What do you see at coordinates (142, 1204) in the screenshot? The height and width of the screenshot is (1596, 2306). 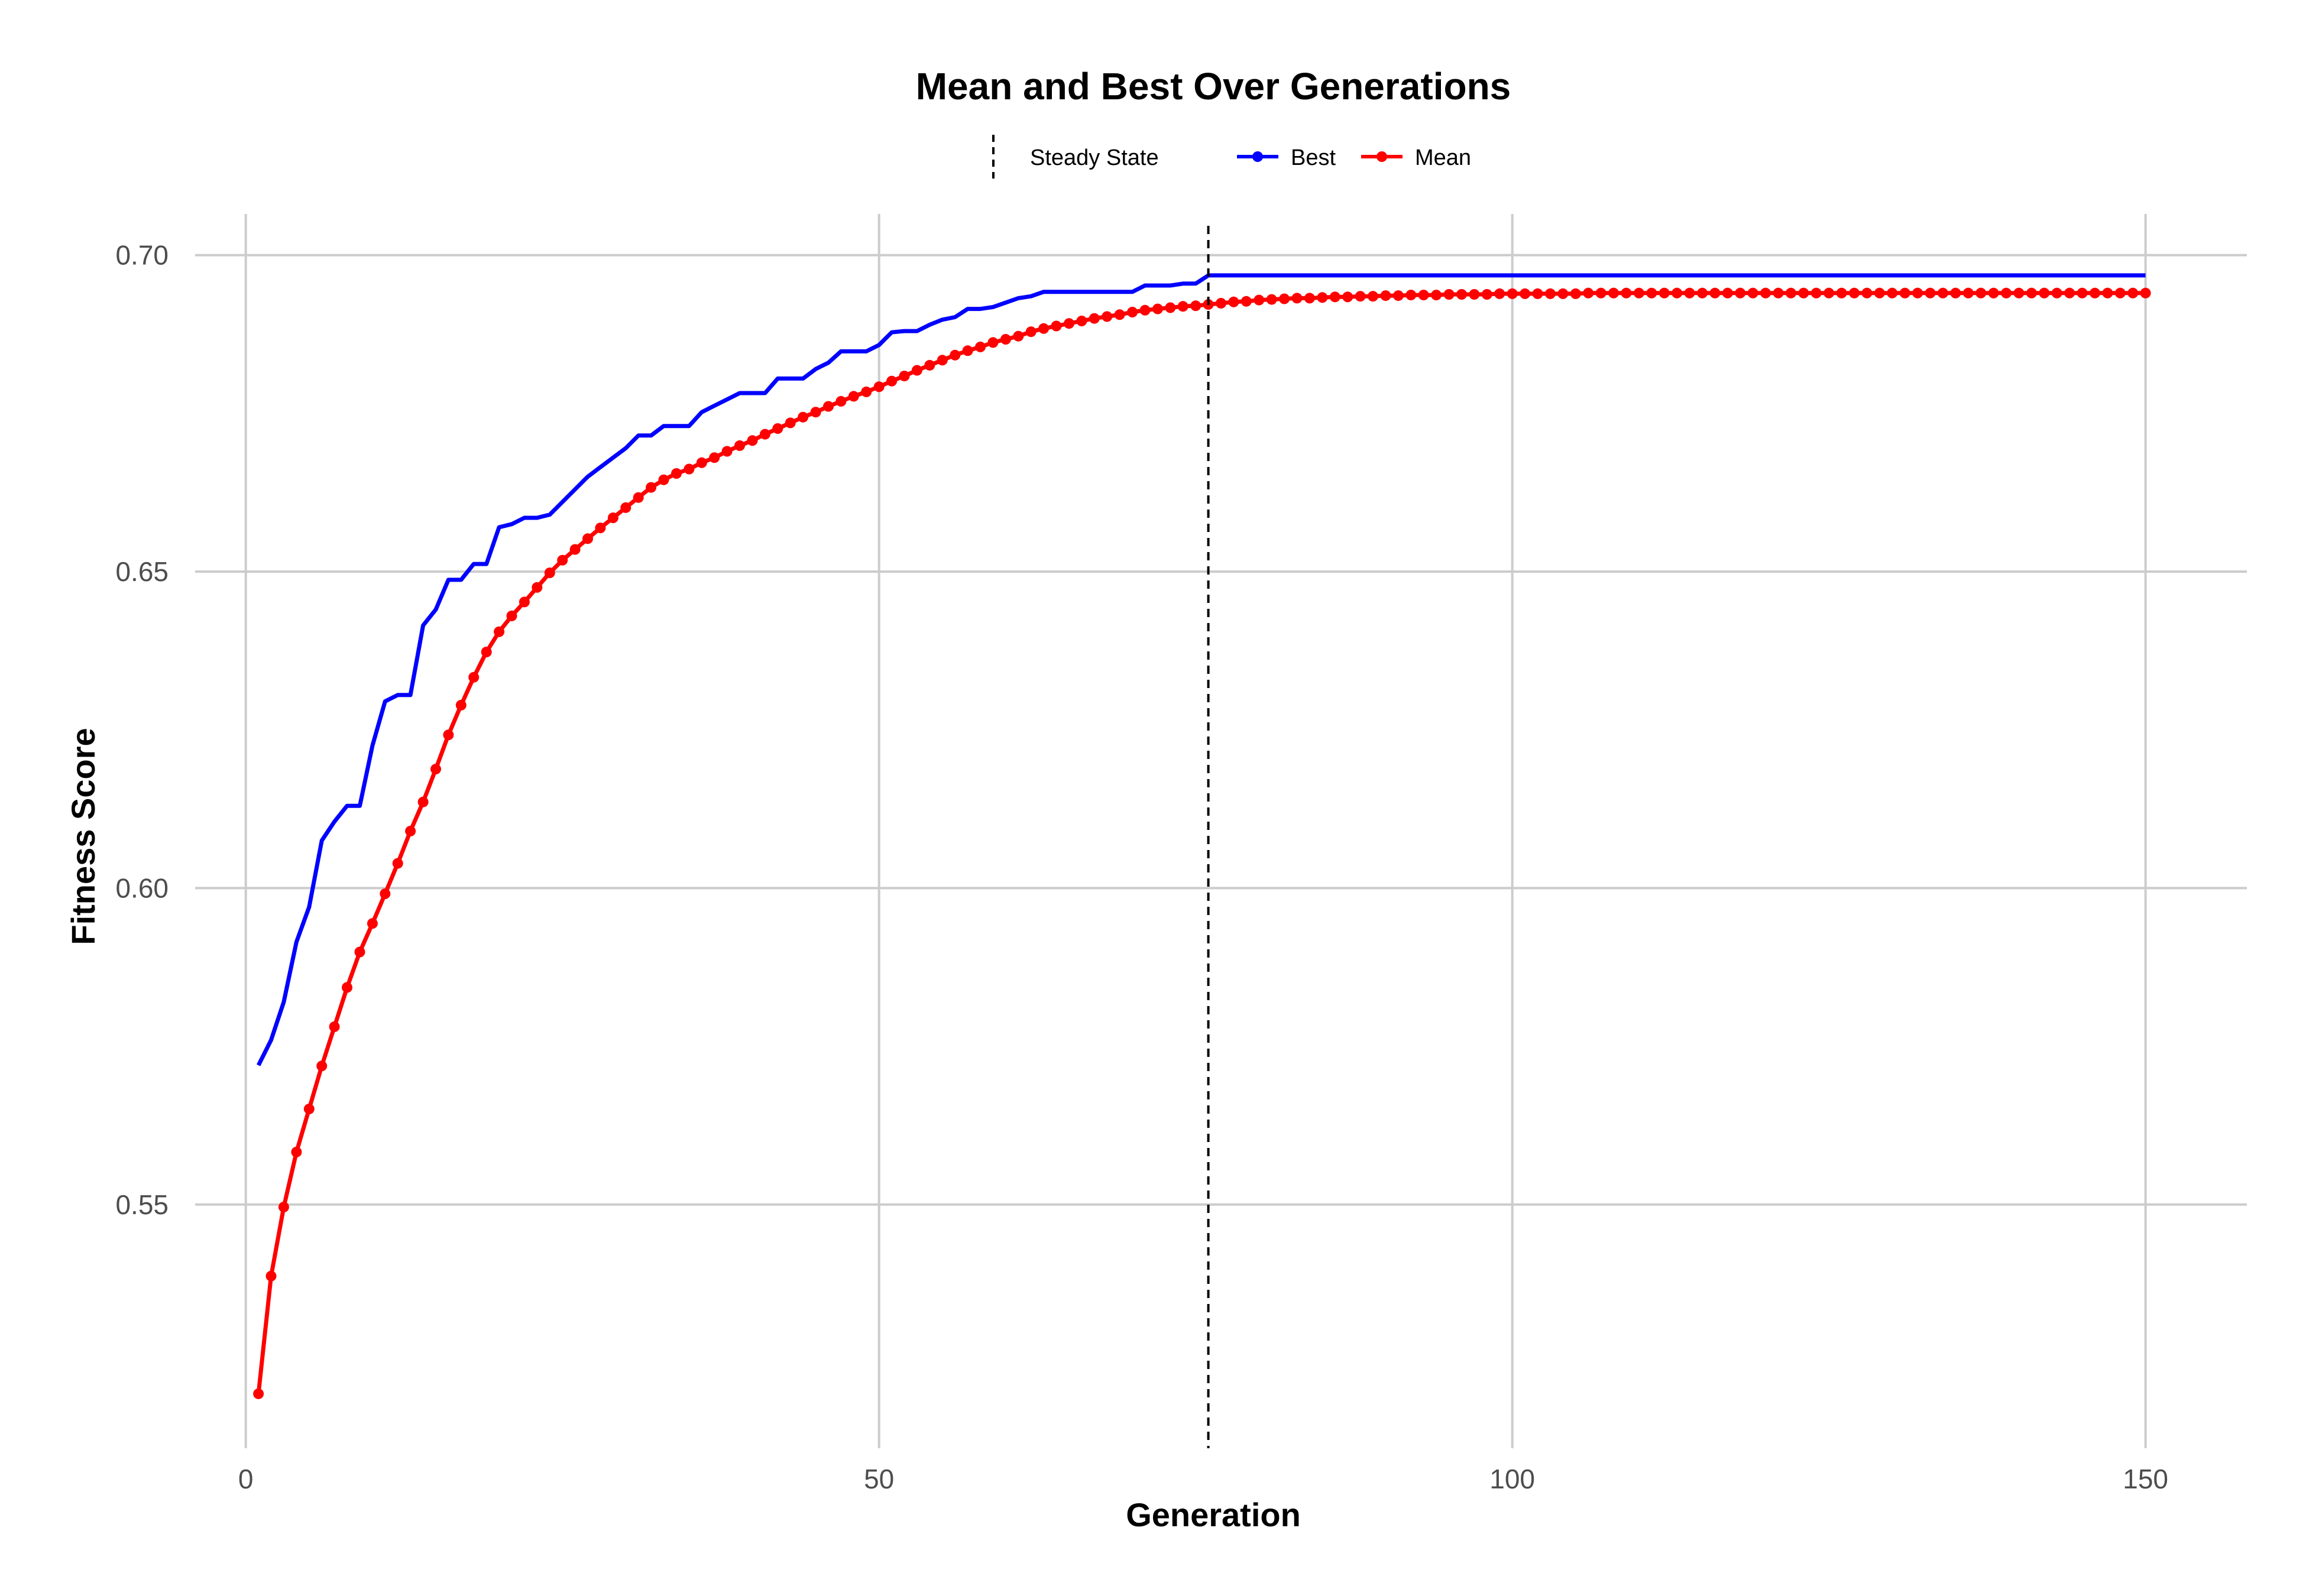 I see `y-tick-label-0: 0.55` at bounding box center [142, 1204].